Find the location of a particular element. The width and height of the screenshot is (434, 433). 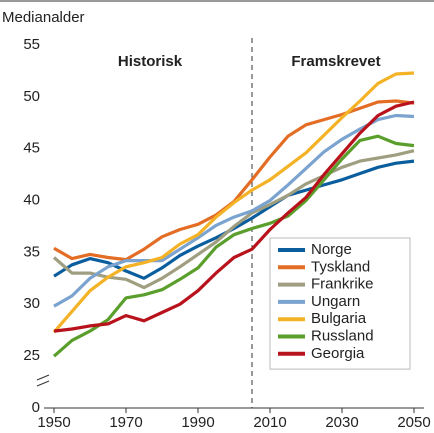

legend-label: Georgia is located at coordinates (338, 353).